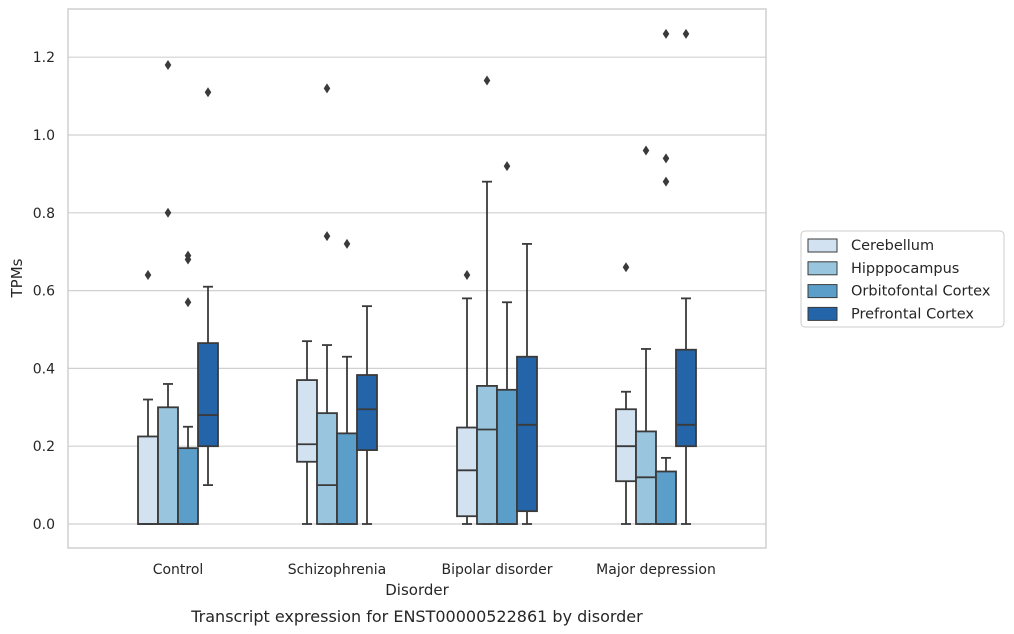 The width and height of the screenshot is (1014, 634). What do you see at coordinates (656, 570) in the screenshot?
I see `x-tick-label: Major depression` at bounding box center [656, 570].